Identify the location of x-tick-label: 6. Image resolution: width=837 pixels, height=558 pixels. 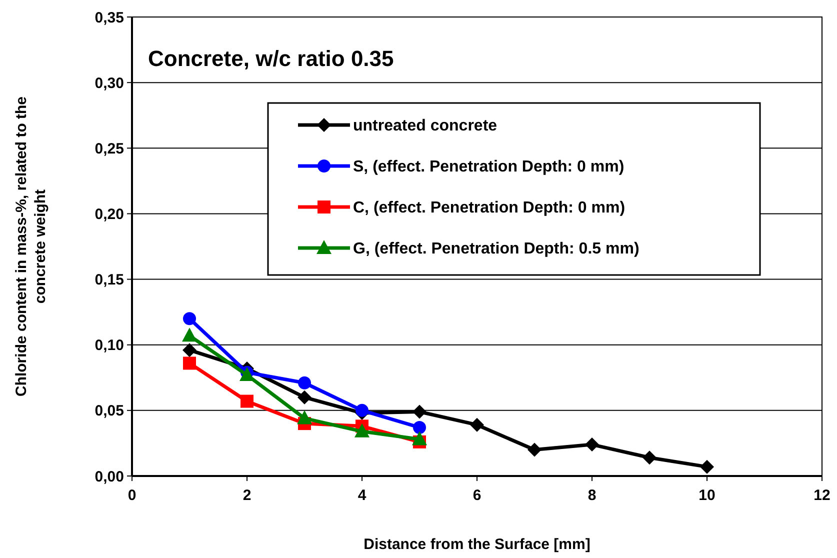
(477, 495).